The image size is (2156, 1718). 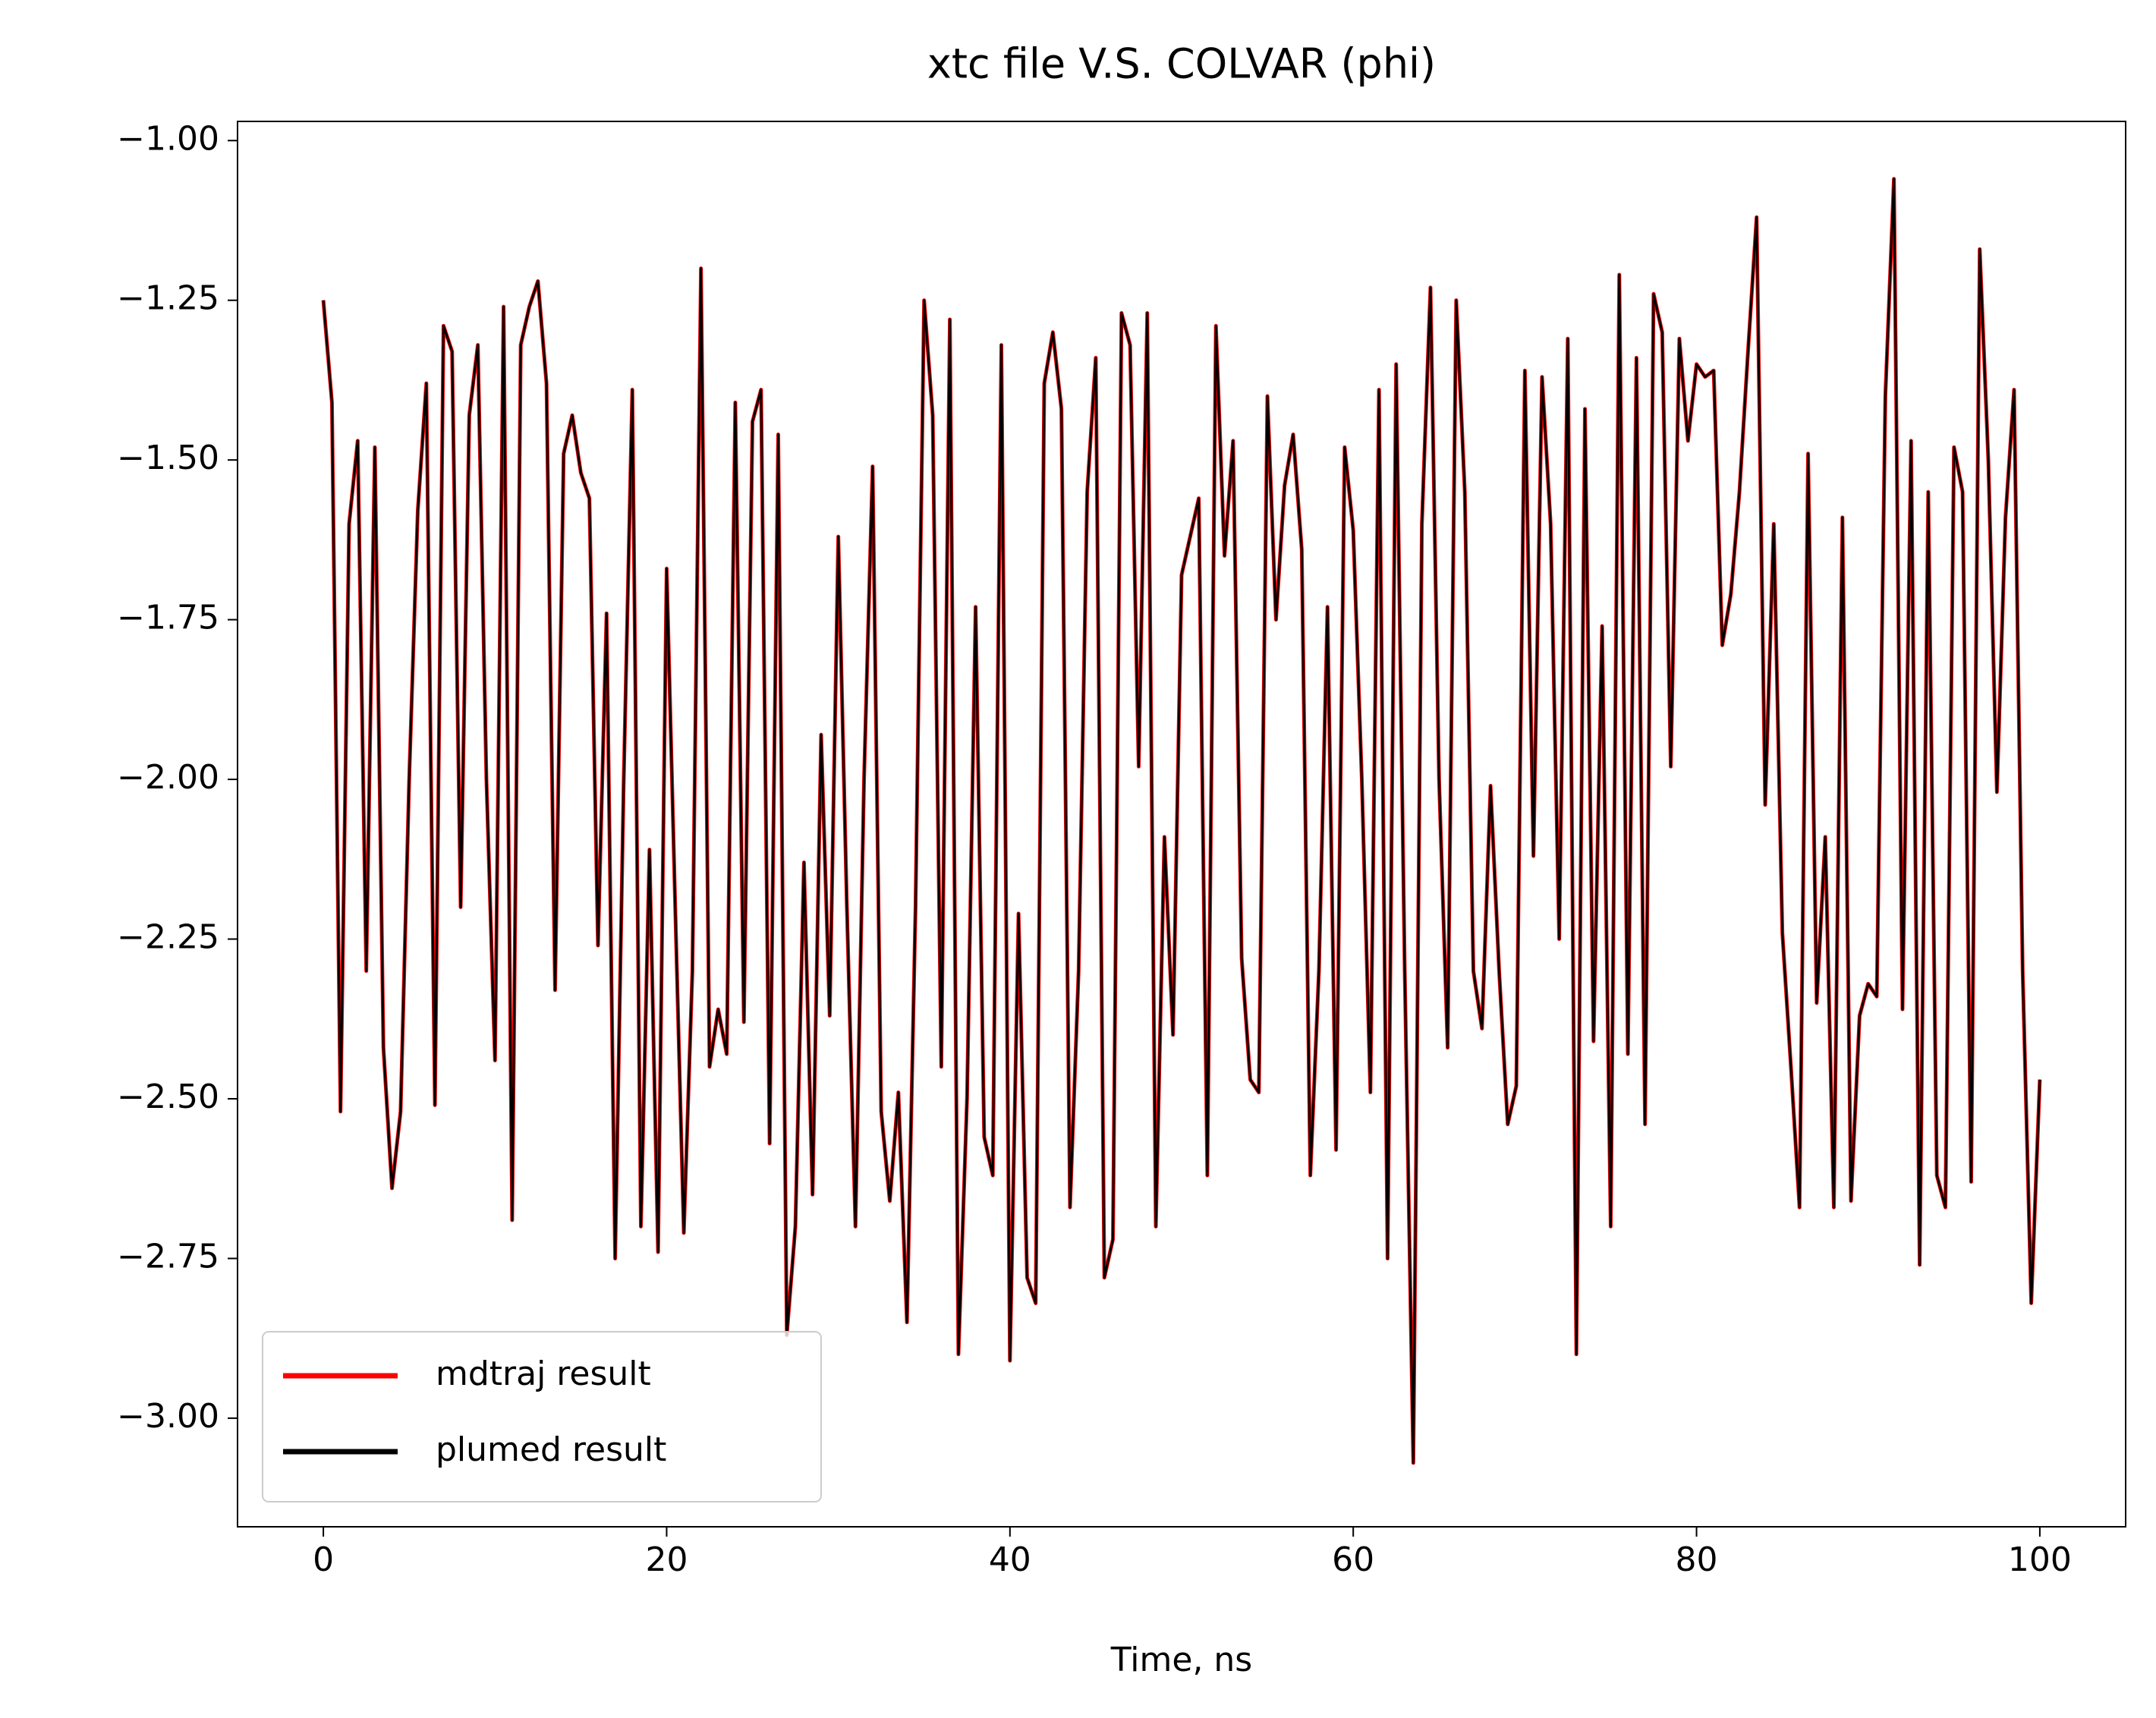 I want to click on x-tick-label: 80, so click(x=1697, y=1559).